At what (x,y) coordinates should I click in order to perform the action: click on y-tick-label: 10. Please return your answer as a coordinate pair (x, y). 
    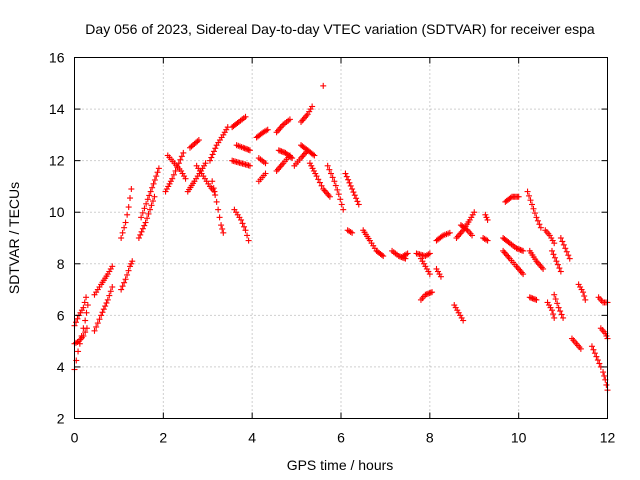
    Looking at the image, I should click on (57, 212).